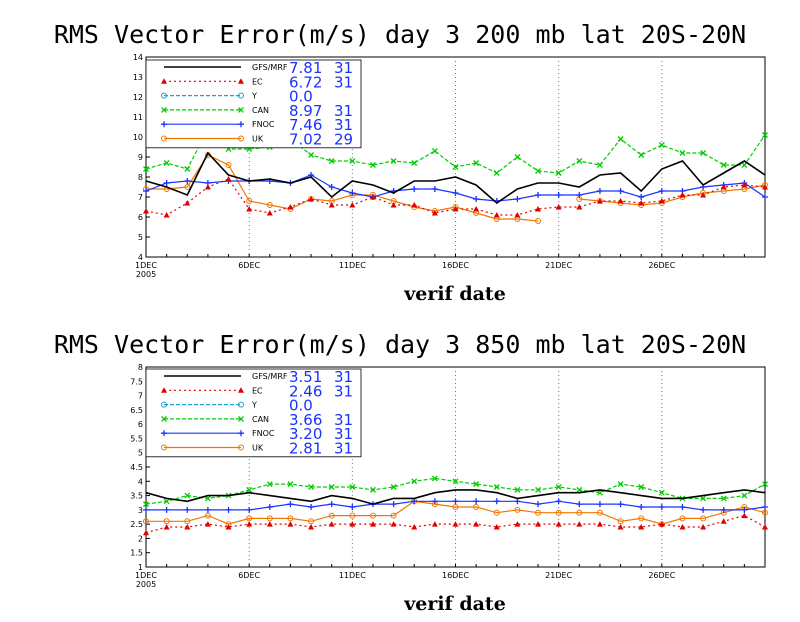  I want to click on x-tick-label: 21DEC, so click(558, 575).